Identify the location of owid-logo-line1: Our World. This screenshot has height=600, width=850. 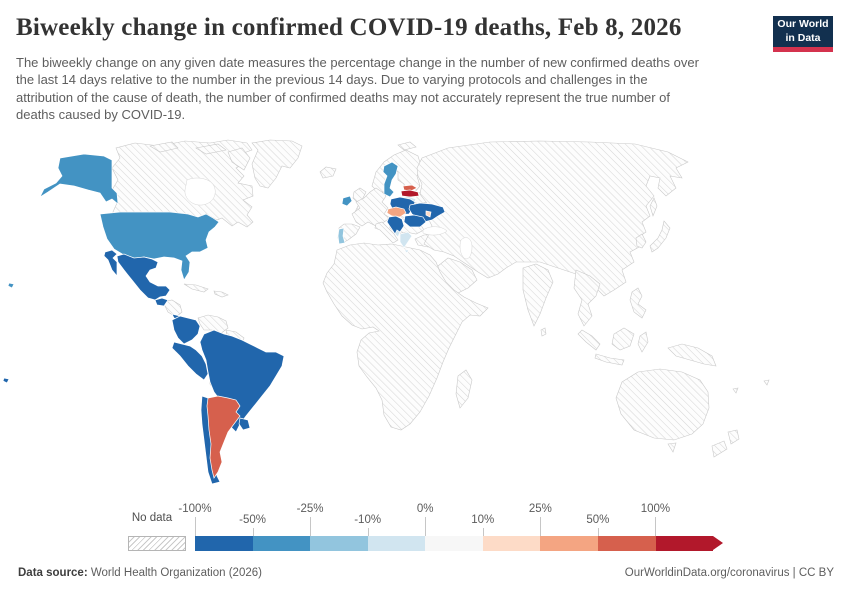
(803, 24).